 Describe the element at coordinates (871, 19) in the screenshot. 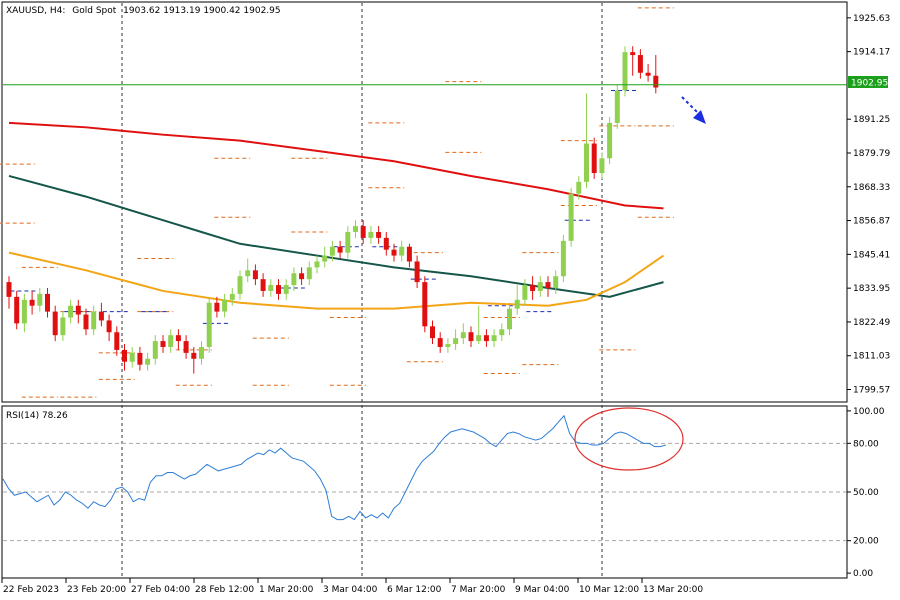

I see `price-tick-label-0: 1925.63` at that location.